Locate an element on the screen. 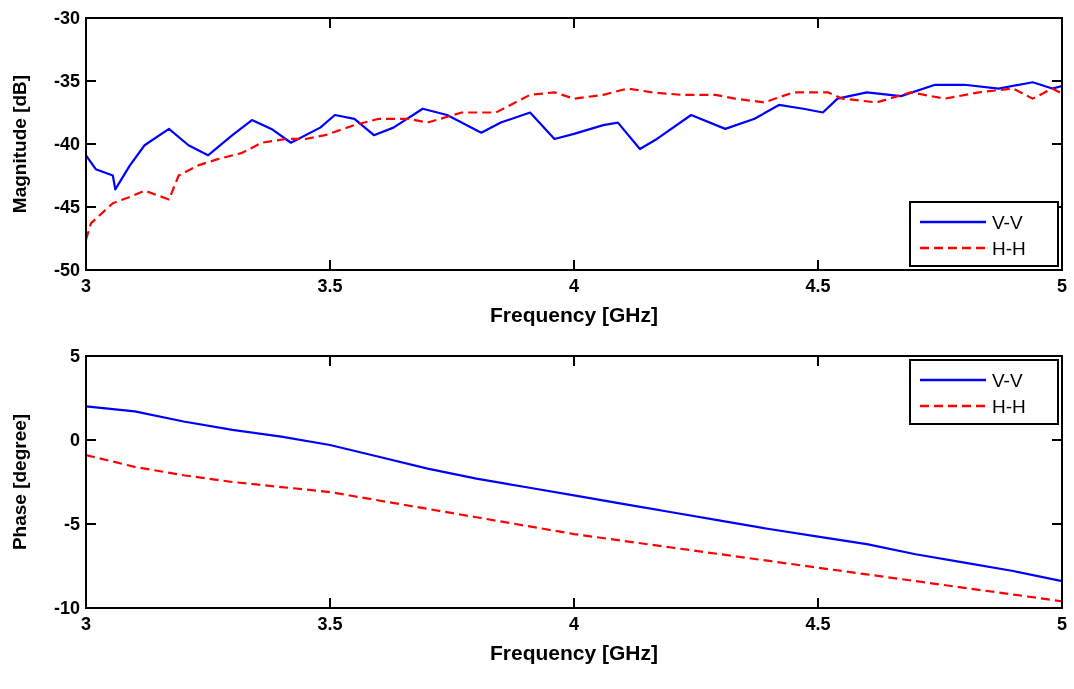  y-tick-label: -10 is located at coordinates (66, 608).